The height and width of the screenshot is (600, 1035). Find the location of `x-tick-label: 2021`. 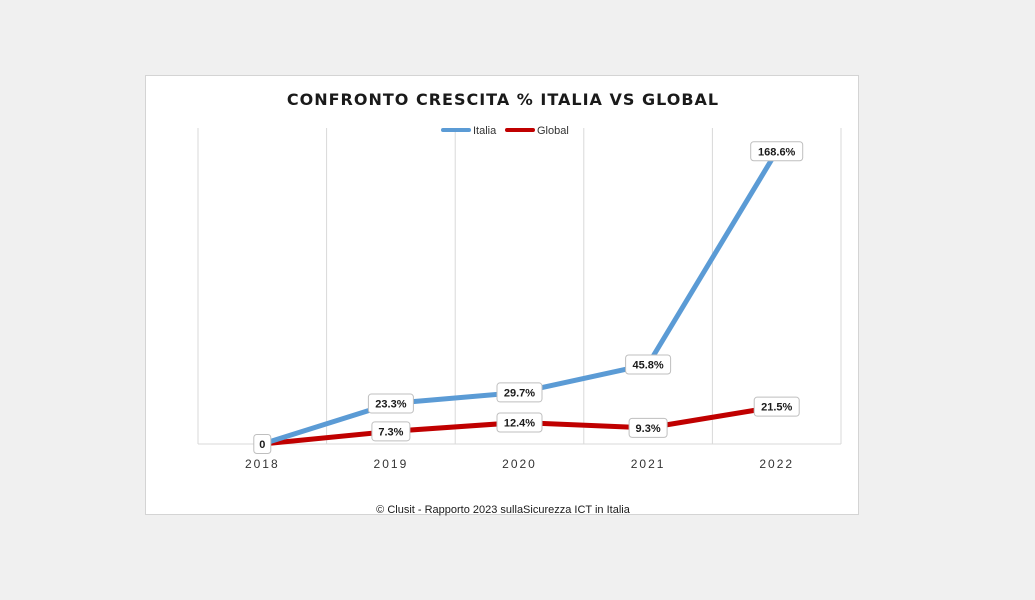

x-tick-label: 2021 is located at coordinates (648, 464).